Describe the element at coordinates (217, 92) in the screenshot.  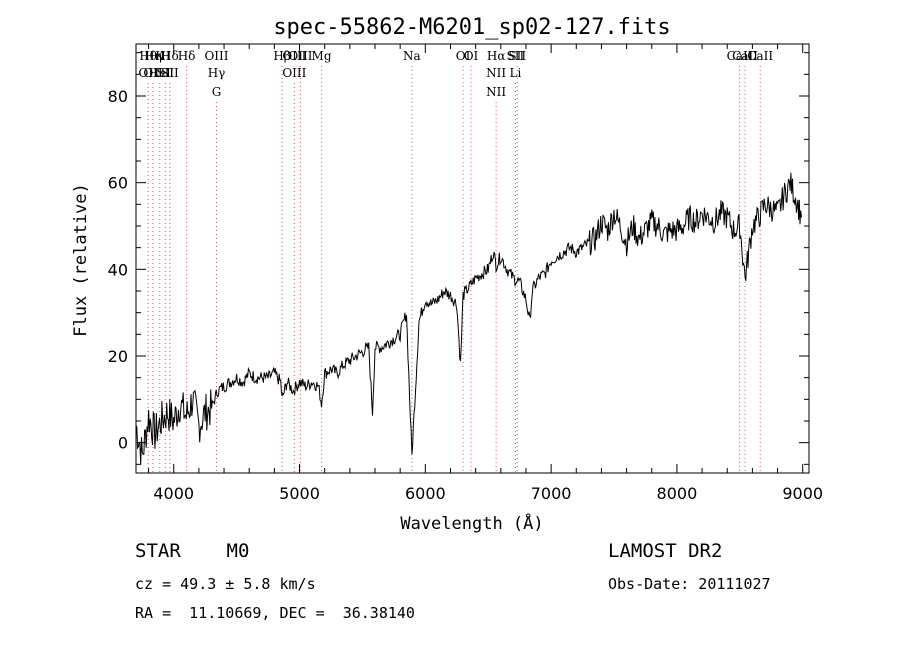
I see `line-label: G` at that location.